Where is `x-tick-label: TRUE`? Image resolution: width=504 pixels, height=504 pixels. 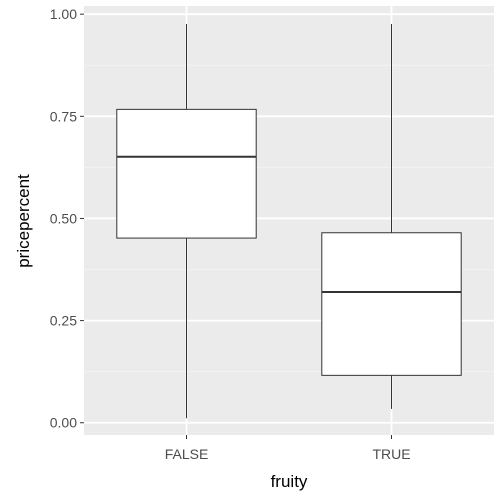 x-tick-label: TRUE is located at coordinates (391, 454).